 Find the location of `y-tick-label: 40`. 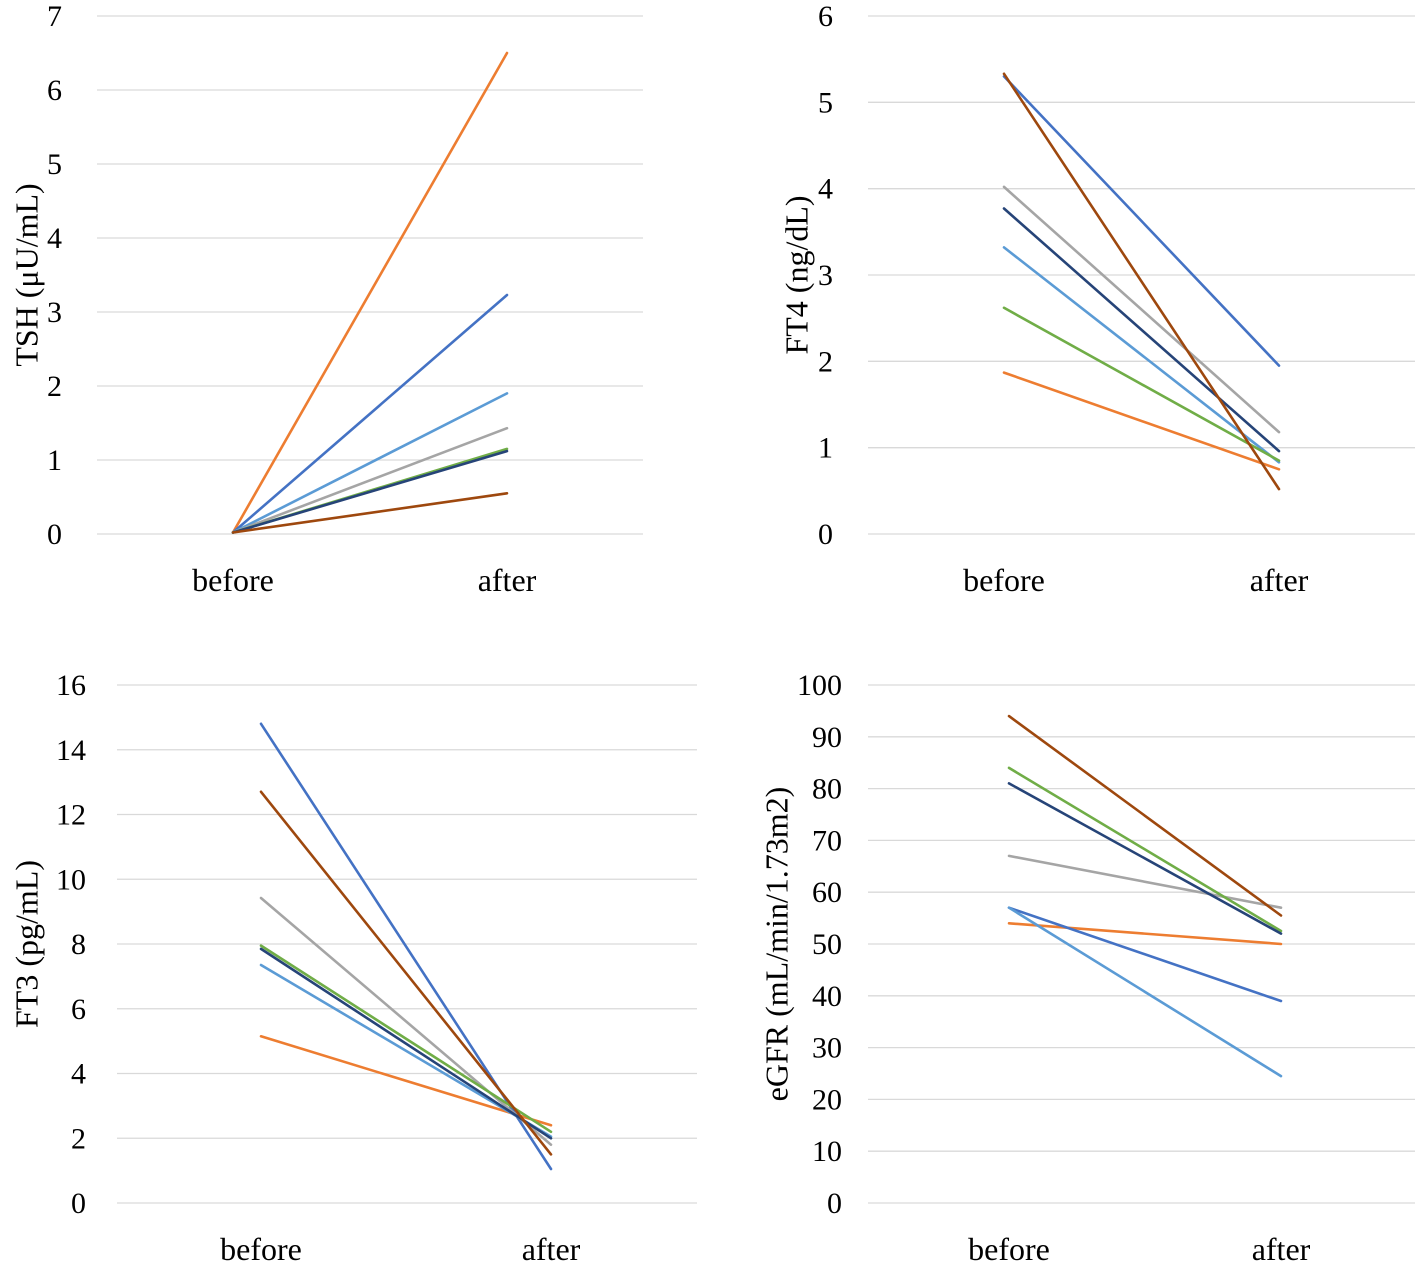

y-tick-label: 40 is located at coordinates (827, 996).